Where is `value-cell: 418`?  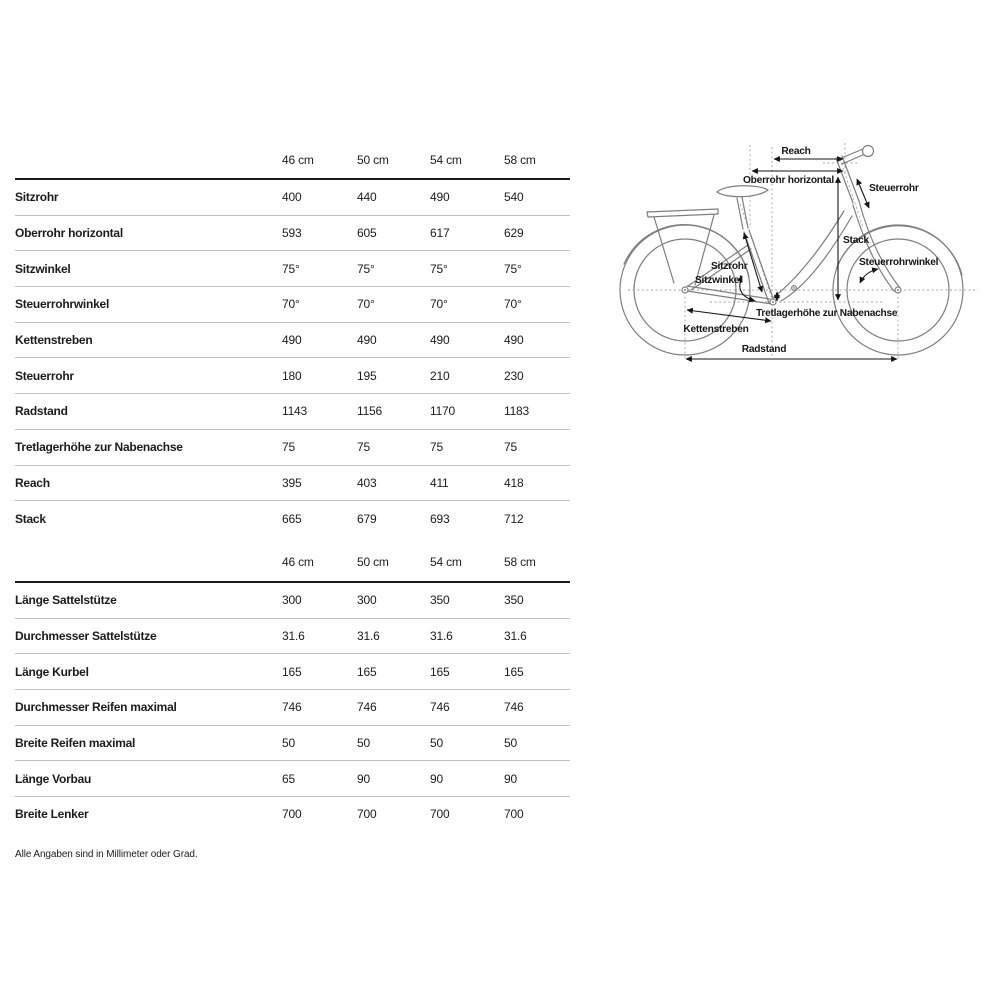 value-cell: 418 is located at coordinates (514, 482).